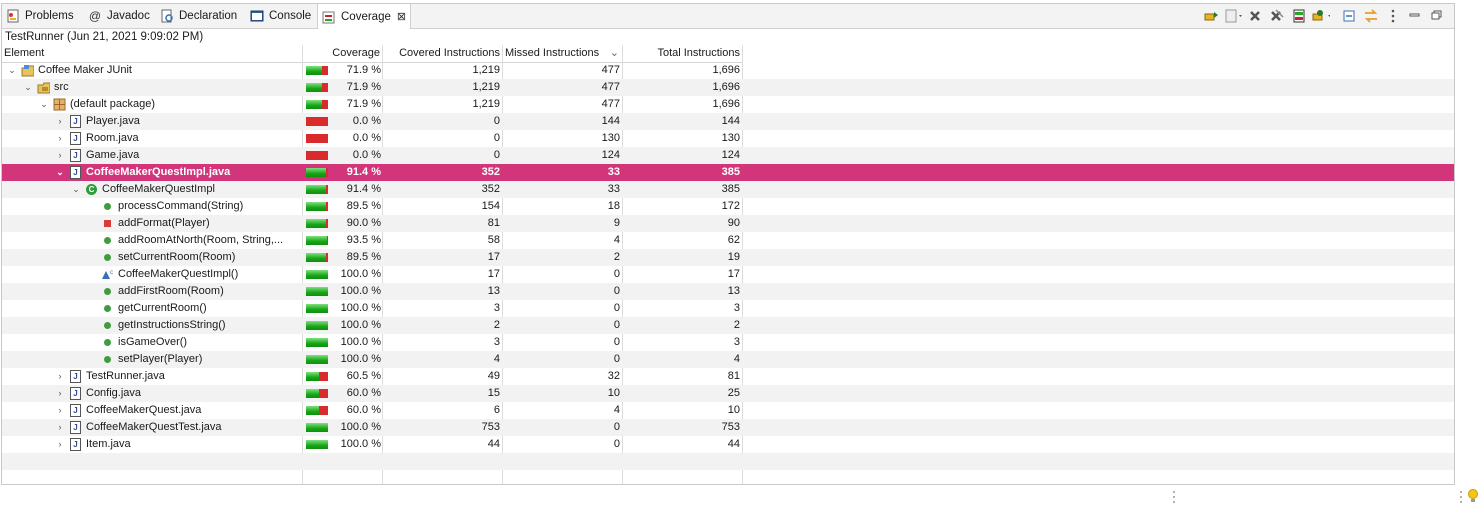 Image resolution: width=1483 pixels, height=508 pixels. Describe the element at coordinates (152, 291) in the screenshot. I see `element-cell: addFirstRoom(Room)` at that location.